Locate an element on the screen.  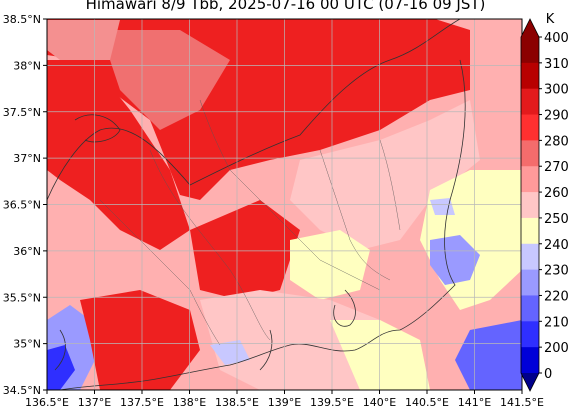
lon-tick-label: 136.5°E is located at coordinates (47, 402).